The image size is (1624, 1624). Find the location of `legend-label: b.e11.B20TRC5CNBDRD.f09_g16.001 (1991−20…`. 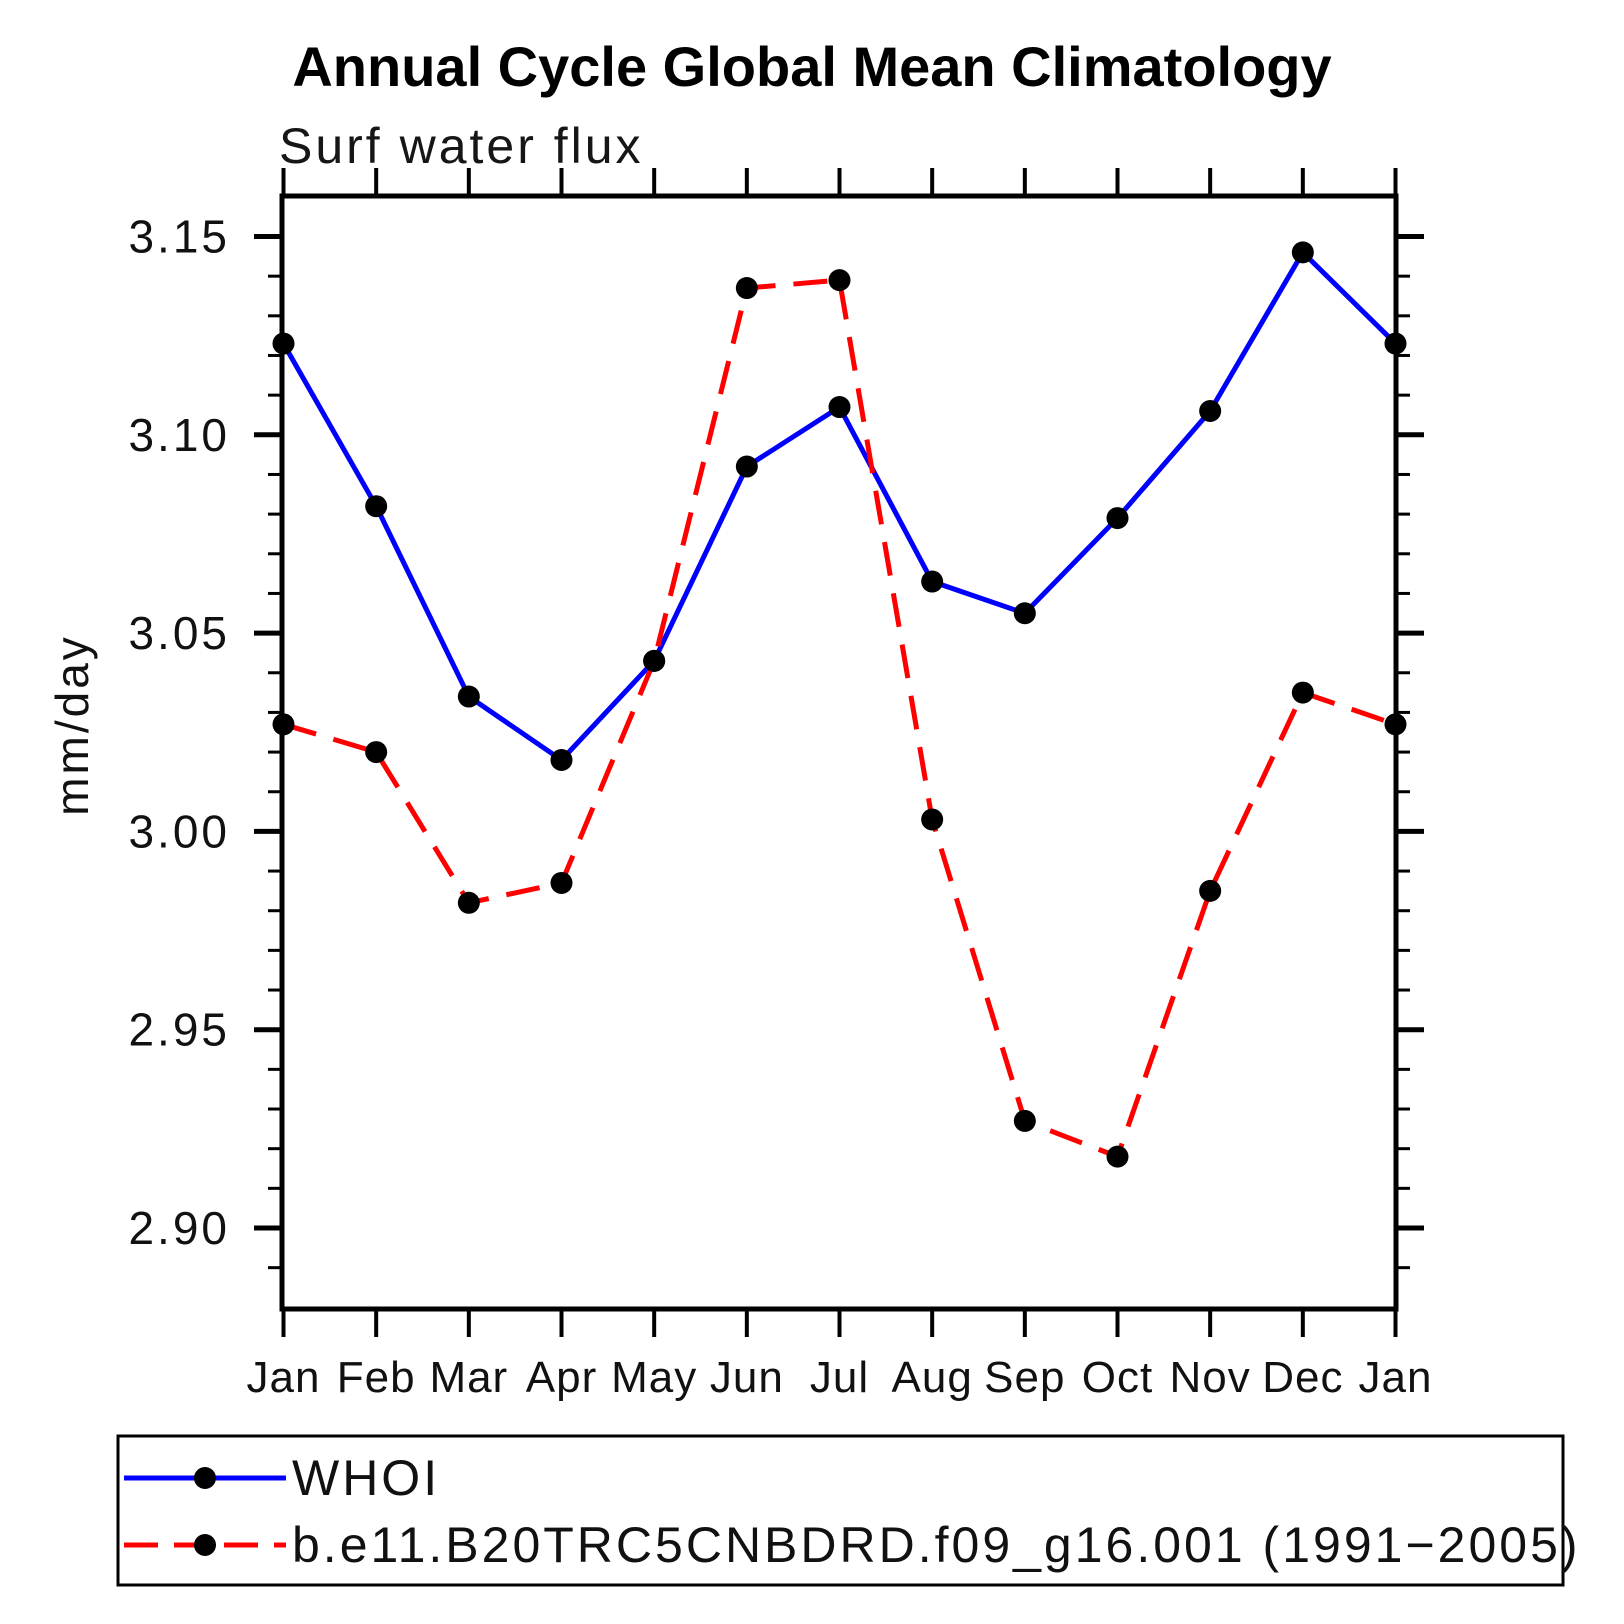

legend-label: b.e11.B20TRC5CNBDRD.f09_g16.001 (1991−20… is located at coordinates (936, 1545).